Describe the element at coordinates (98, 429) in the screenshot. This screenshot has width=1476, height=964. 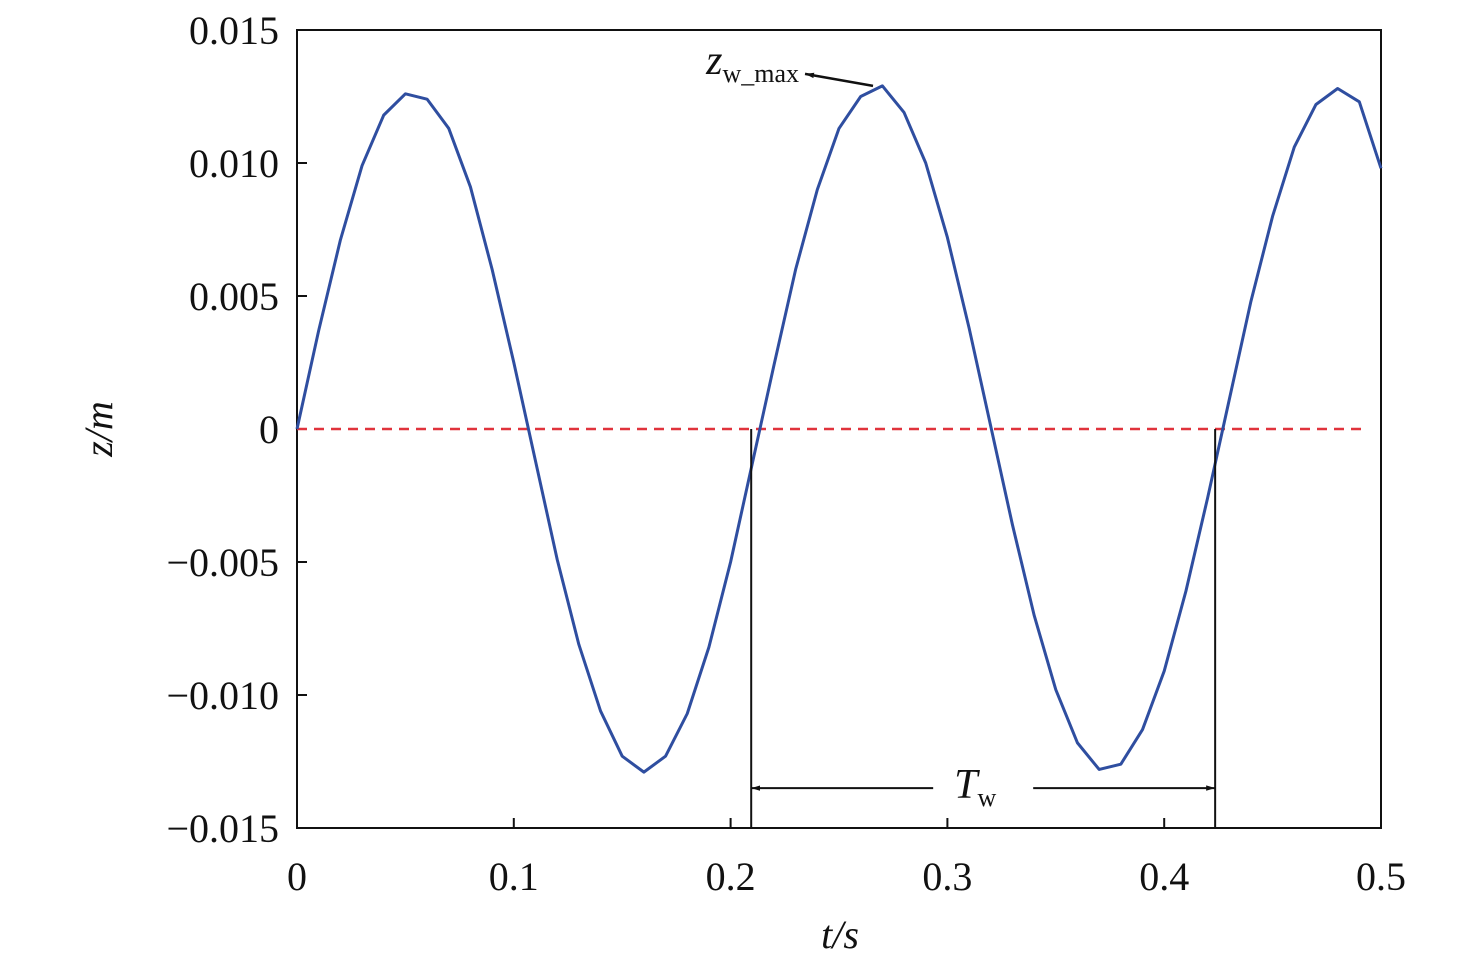
I see `y-axis-label: z/m` at that location.